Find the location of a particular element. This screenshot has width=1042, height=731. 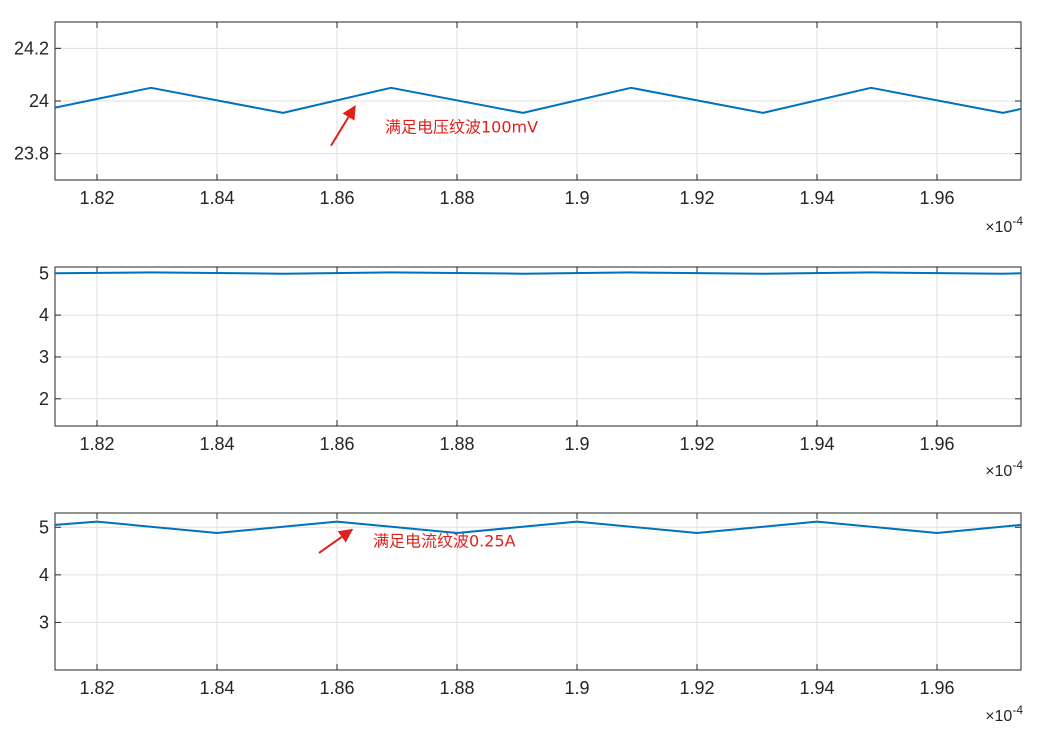

y-tick-label: 24.2 is located at coordinates (31, 48).